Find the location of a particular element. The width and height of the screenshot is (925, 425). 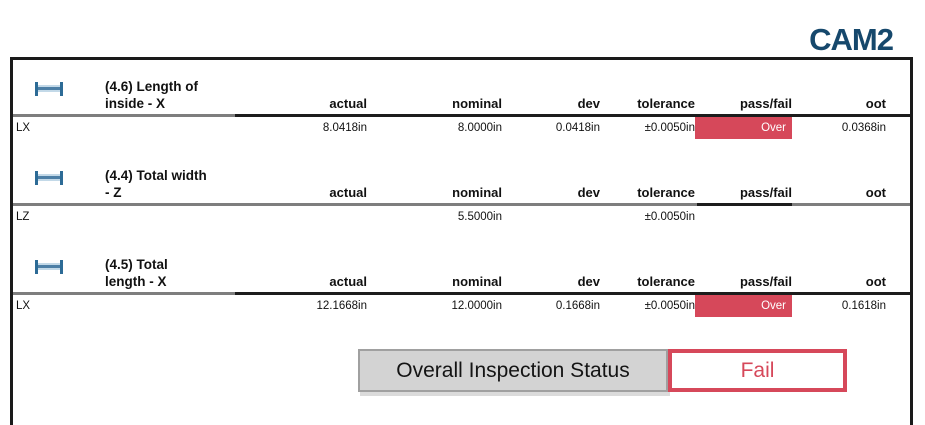

cell-oot: 0.0368in is located at coordinates (863, 128).